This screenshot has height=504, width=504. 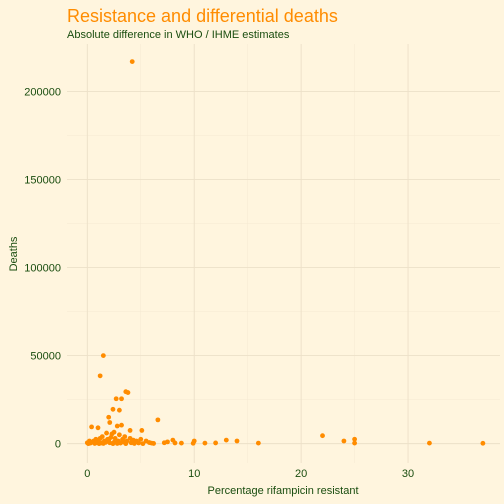 What do you see at coordinates (194, 474) in the screenshot?
I see `x-tick-label: 10` at bounding box center [194, 474].